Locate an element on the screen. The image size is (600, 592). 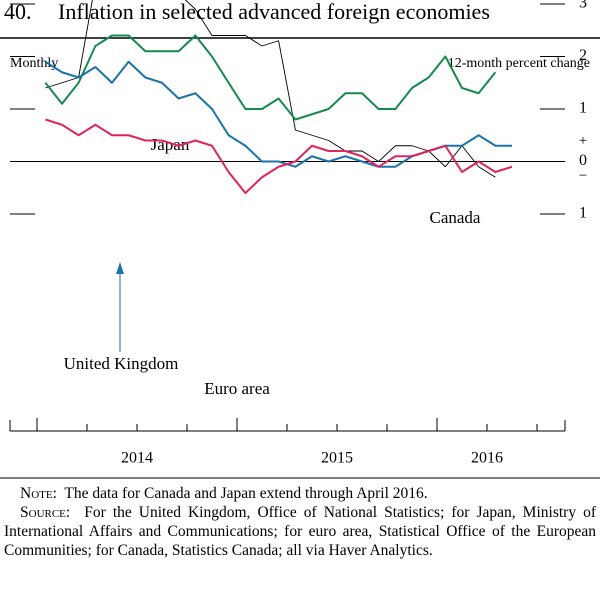
series-label: Euro area is located at coordinates (237, 388).